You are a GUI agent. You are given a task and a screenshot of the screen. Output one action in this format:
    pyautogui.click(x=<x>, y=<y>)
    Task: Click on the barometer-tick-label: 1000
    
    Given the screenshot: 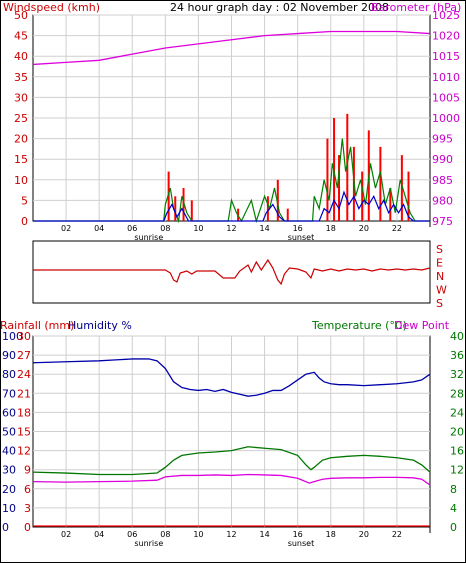 What is the action you would take?
    pyautogui.click(x=446, y=118)
    